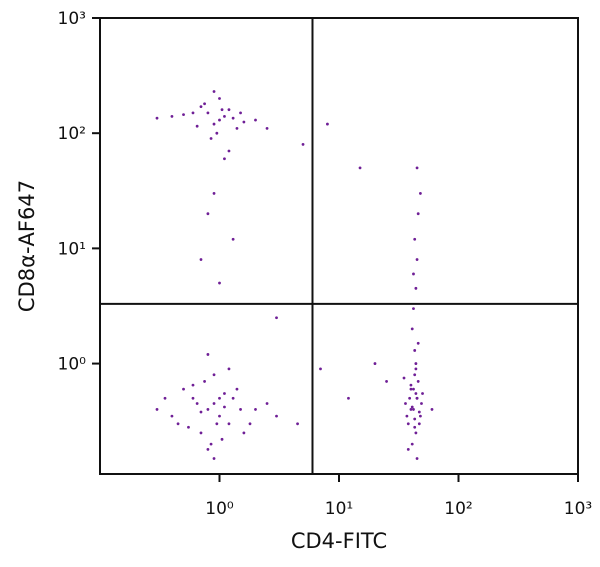 The image size is (600, 567). What do you see at coordinates (339, 541) in the screenshot?
I see `x-axis-title: CD4-FITC` at bounding box center [339, 541].